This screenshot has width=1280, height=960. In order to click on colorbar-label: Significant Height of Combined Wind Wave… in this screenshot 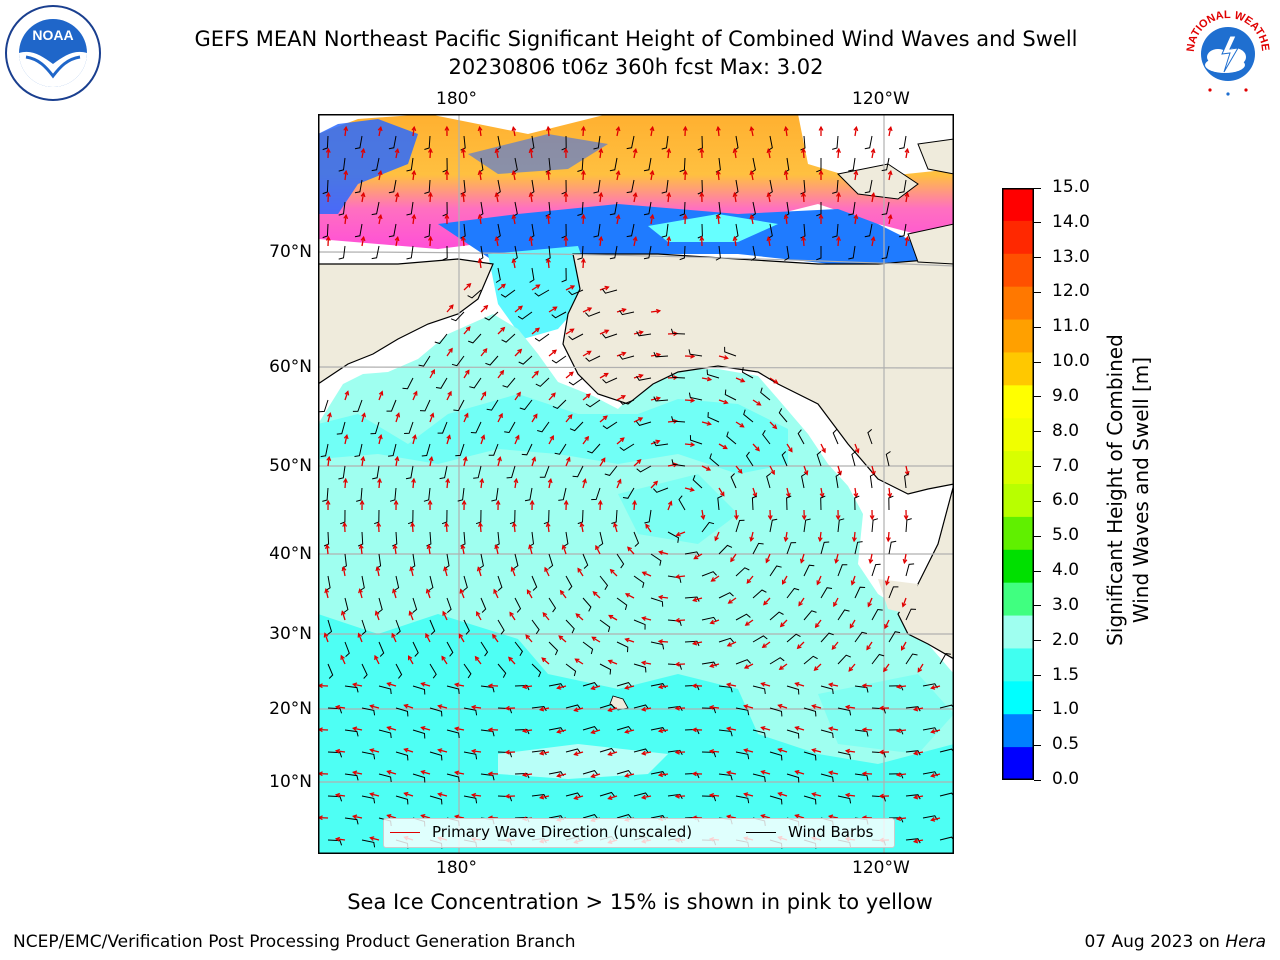, I will do `click(1128, 490)`.